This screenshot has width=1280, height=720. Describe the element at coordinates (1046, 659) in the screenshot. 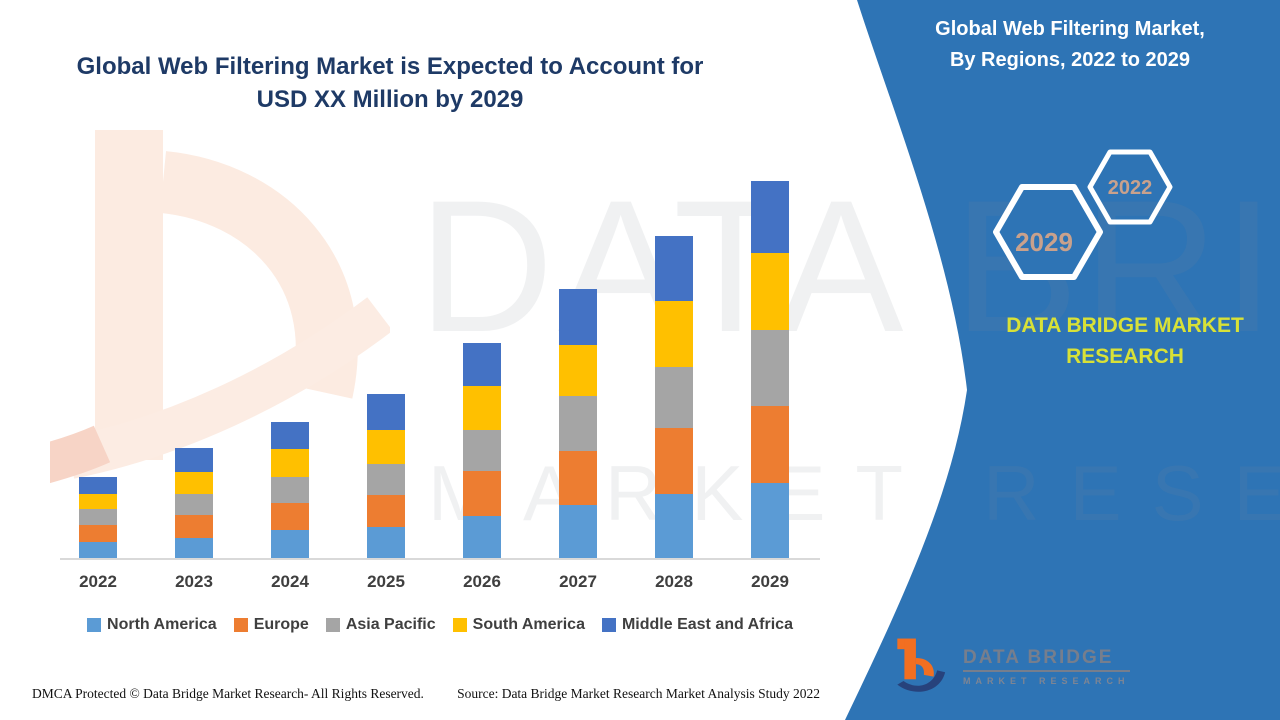

I see `logo-title: DATA BRIDGE` at that location.